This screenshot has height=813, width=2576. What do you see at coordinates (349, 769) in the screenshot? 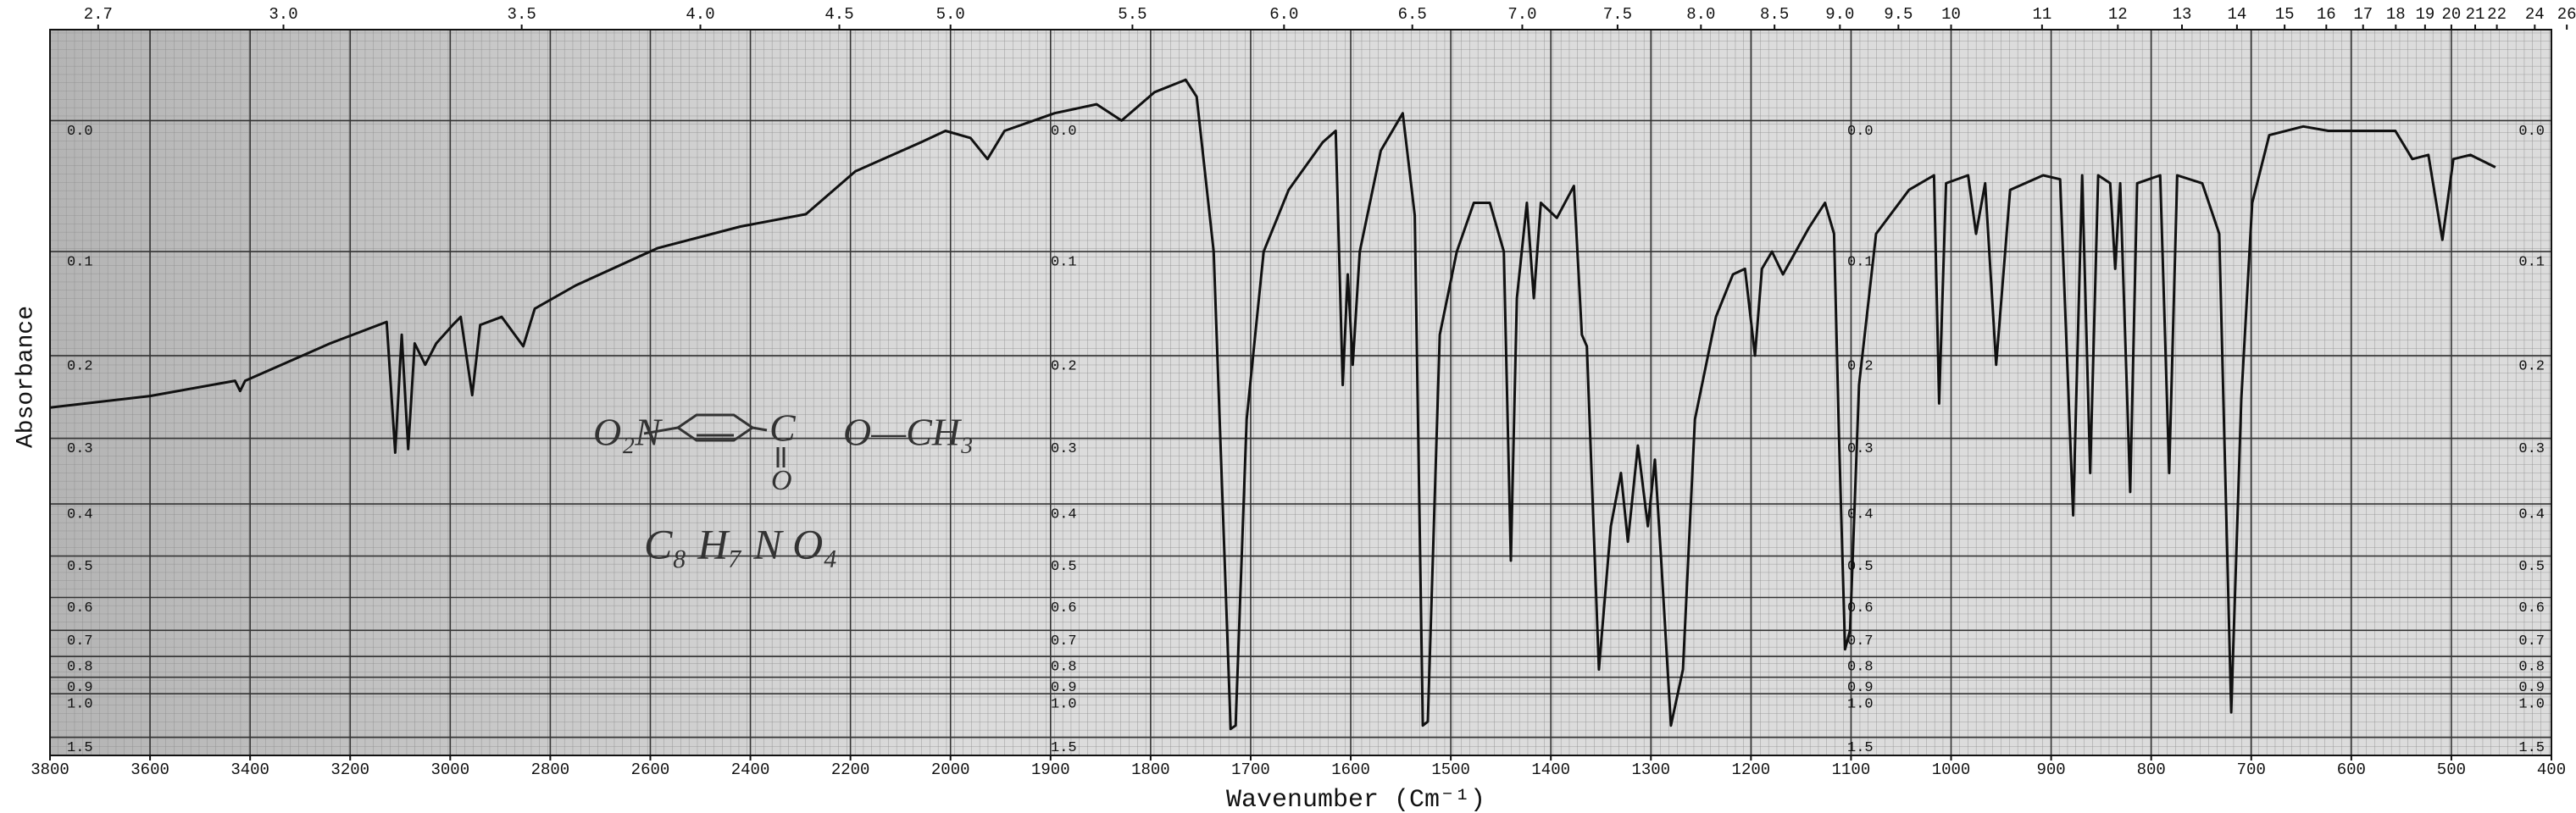
I see `x-tick-label: 3200` at bounding box center [349, 769].